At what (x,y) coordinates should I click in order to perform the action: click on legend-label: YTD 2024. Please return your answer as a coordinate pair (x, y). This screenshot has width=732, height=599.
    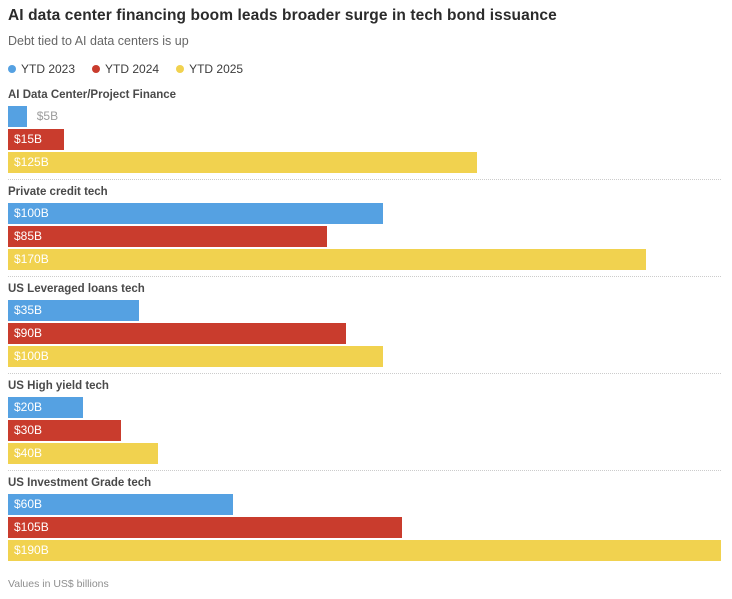
    Looking at the image, I should click on (132, 69).